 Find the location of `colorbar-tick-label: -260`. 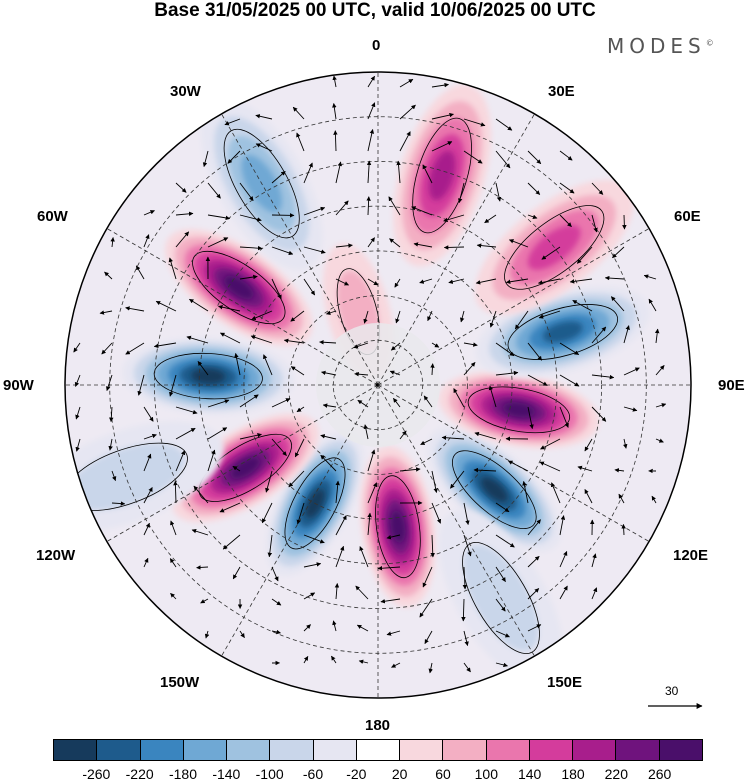

colorbar-tick-label: -260 is located at coordinates (96, 774).